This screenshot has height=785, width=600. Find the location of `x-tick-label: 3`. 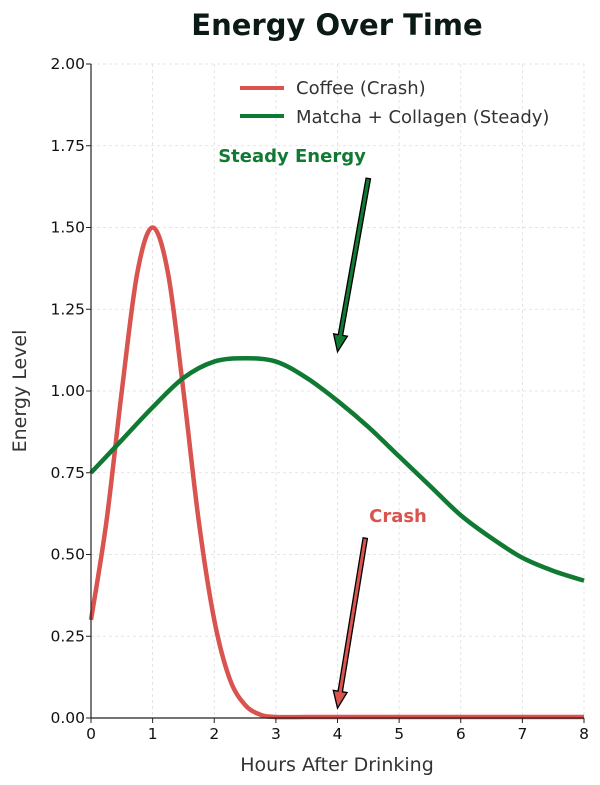

x-tick-label: 3 is located at coordinates (276, 734).